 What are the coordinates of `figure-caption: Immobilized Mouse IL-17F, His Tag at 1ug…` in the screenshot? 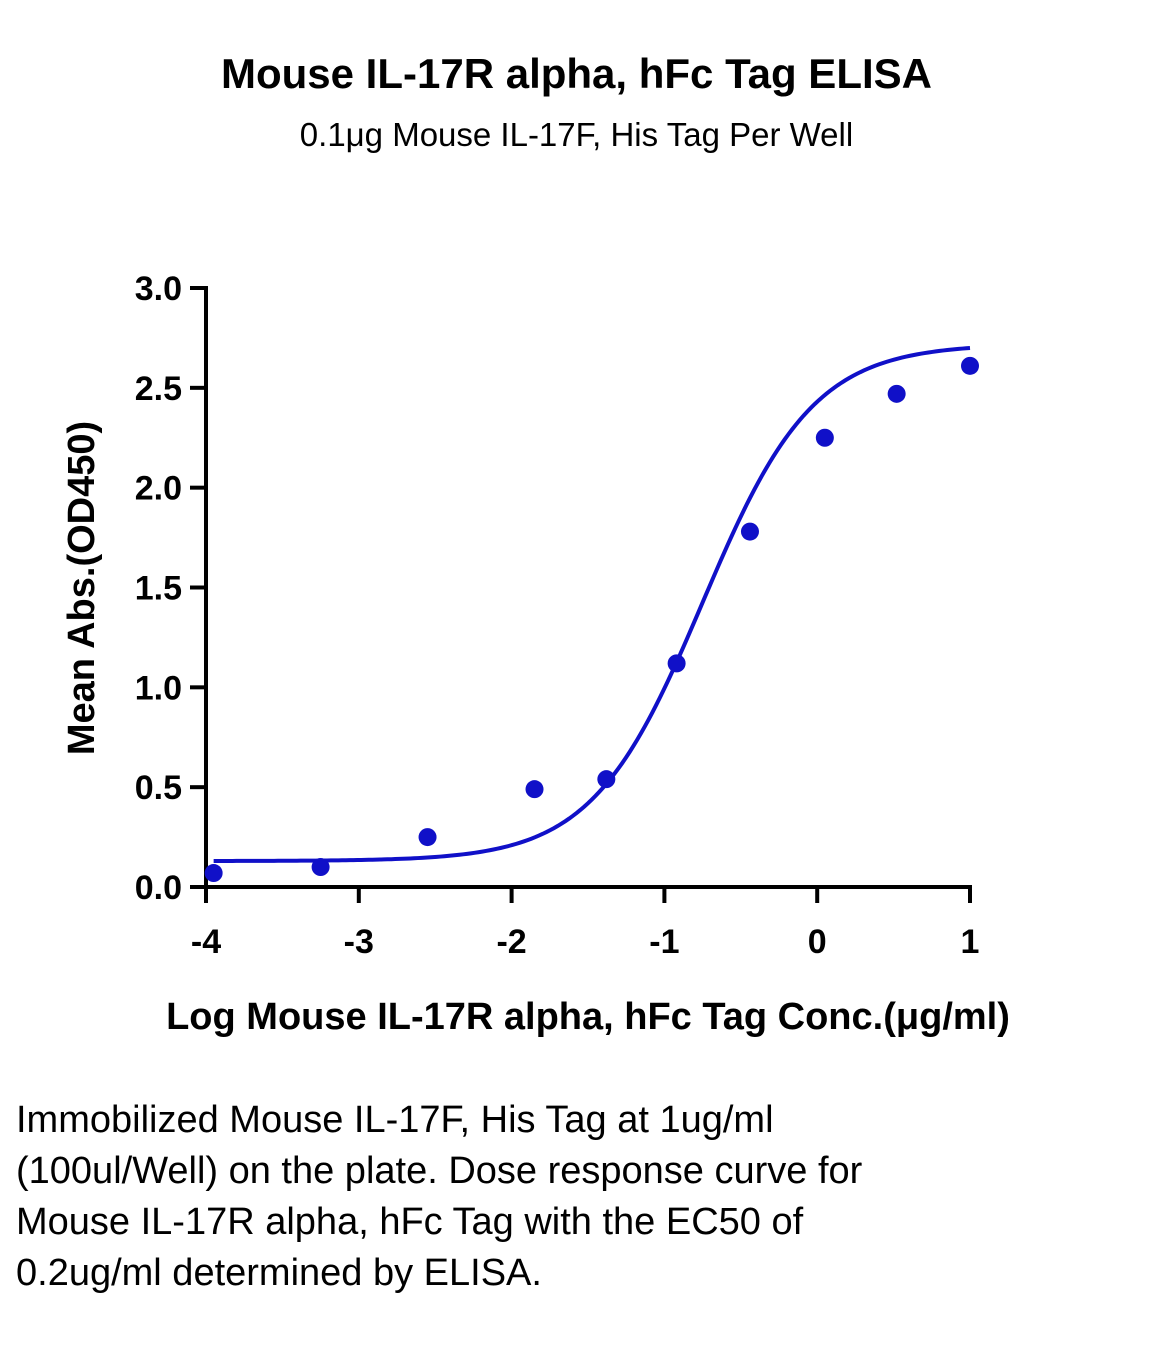 It's located at (439, 1196).